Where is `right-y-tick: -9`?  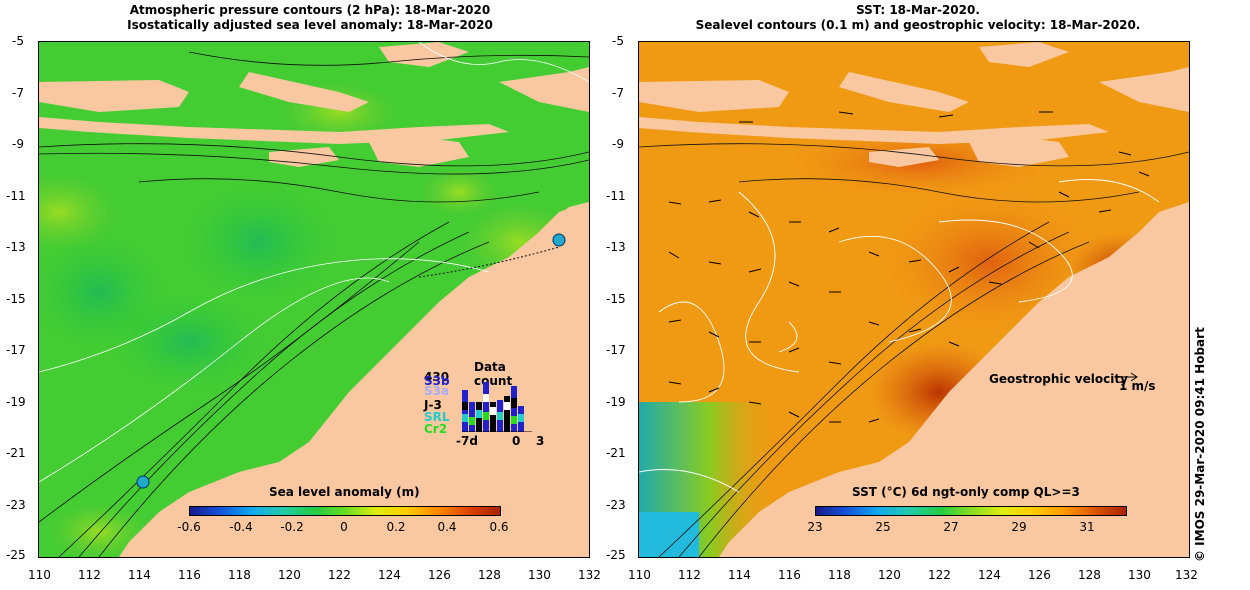
right-y-tick: -9 is located at coordinates (618, 144).